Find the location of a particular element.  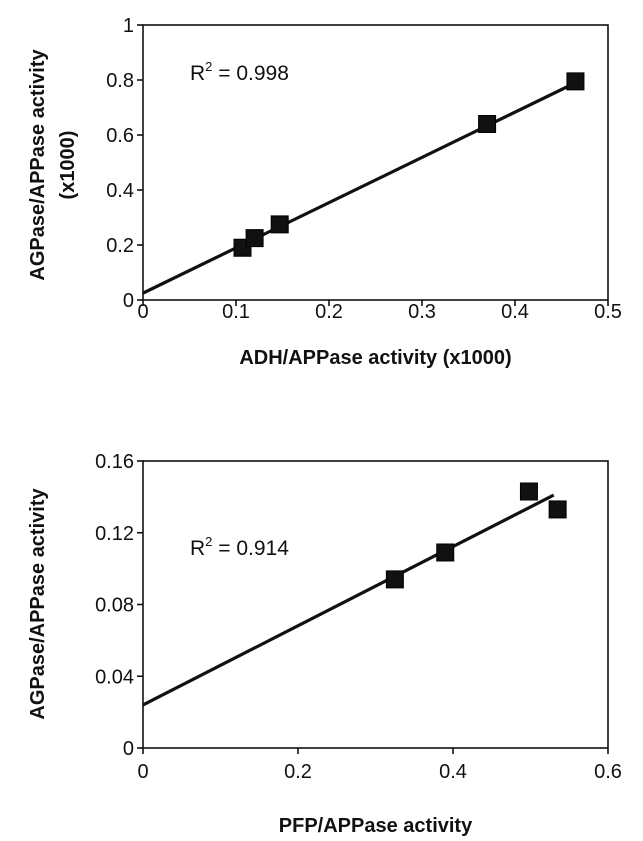

y-tick-label: 0.4 is located at coordinates (120, 191).